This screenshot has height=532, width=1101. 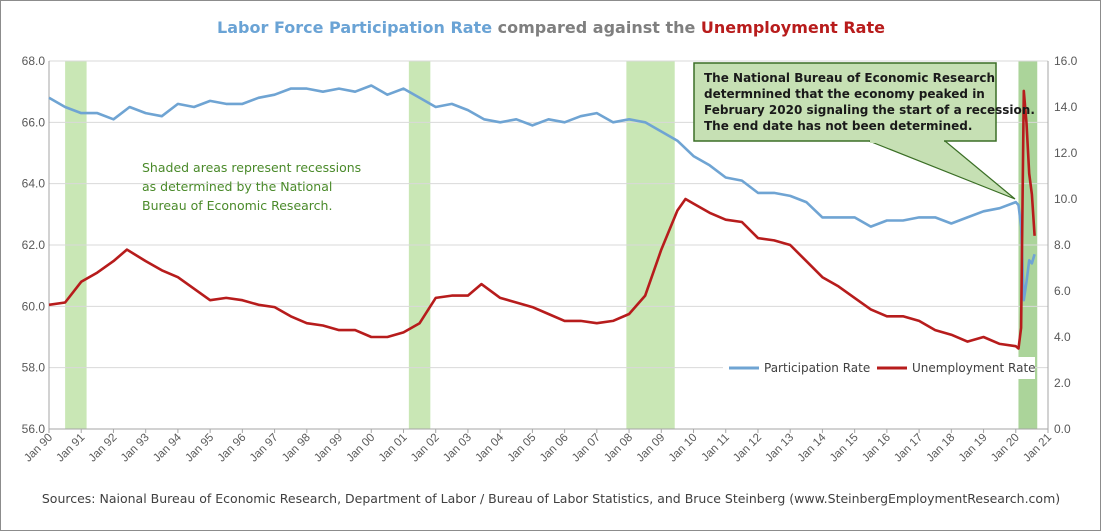 I want to click on x-tick-label: Jan 10, so click(x=683, y=448).